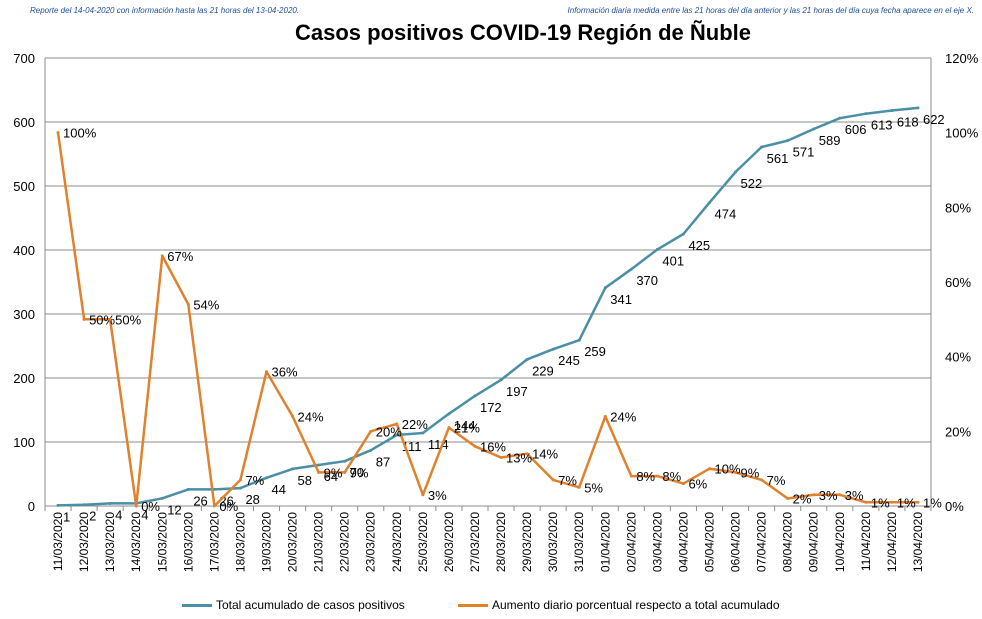  What do you see at coordinates (174, 509) in the screenshot?
I see `data-label-total: 12` at bounding box center [174, 509].